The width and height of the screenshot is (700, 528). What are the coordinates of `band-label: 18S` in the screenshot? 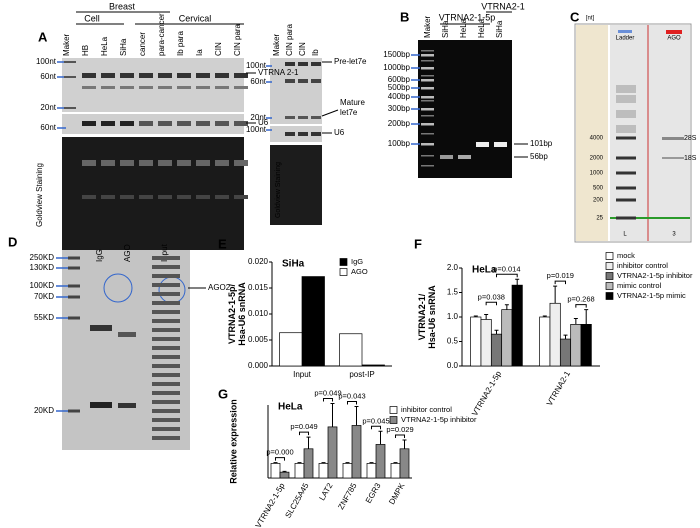 It's located at (690, 158).